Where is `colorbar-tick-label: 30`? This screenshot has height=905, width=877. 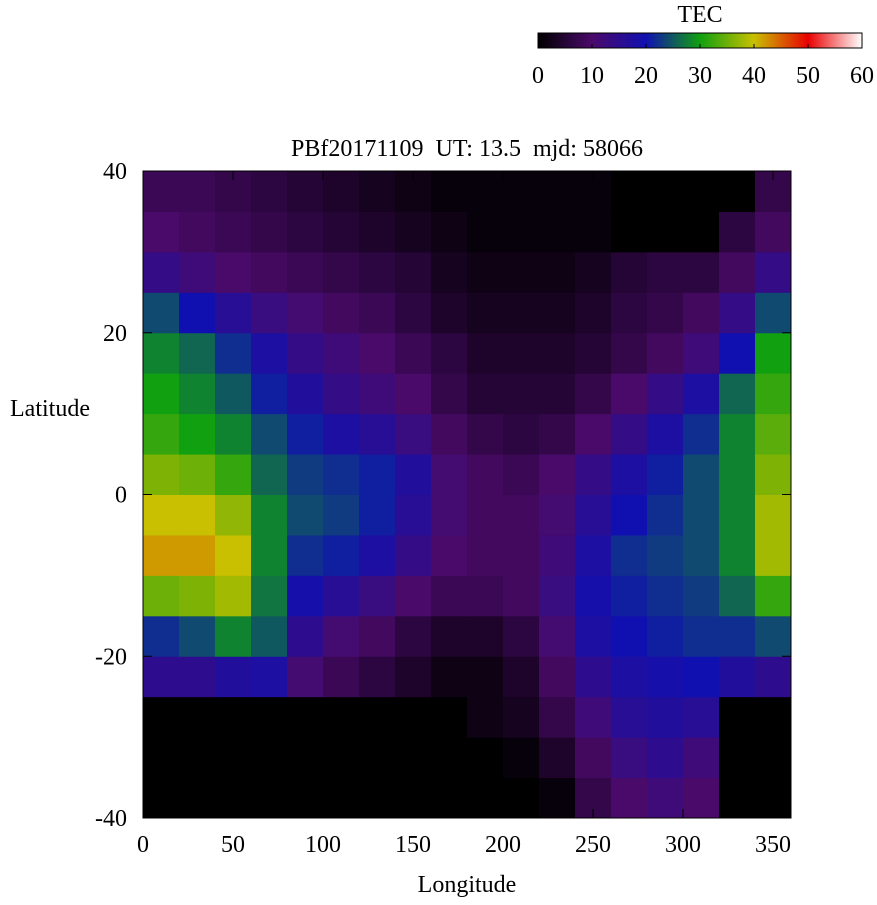
colorbar-tick-label: 30 is located at coordinates (700, 76).